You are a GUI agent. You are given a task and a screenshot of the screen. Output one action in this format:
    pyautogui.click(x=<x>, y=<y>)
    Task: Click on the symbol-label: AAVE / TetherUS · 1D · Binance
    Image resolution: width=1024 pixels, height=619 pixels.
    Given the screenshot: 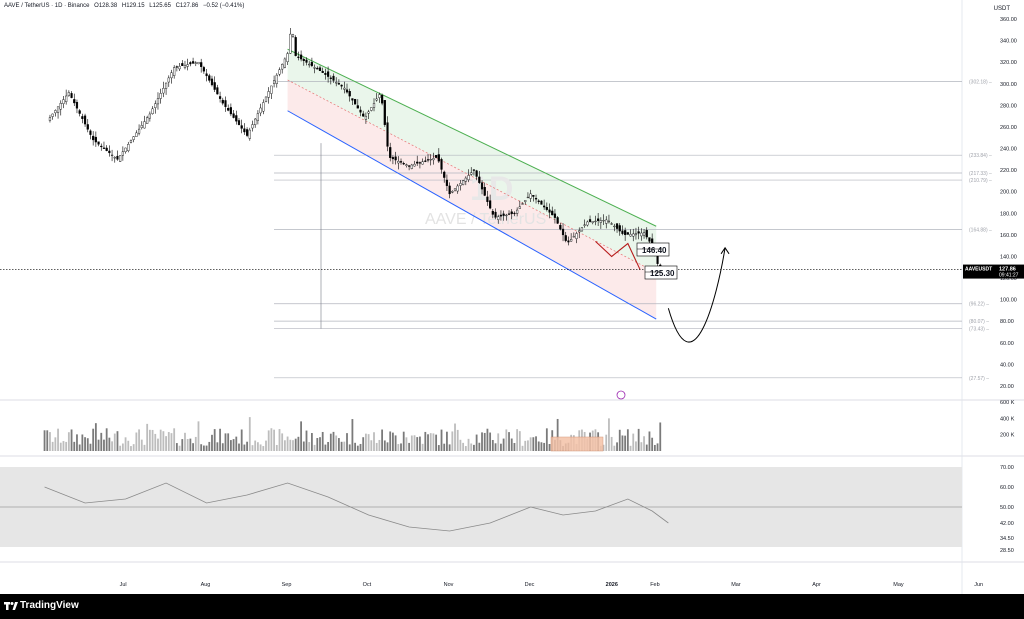 What is the action you would take?
    pyautogui.click(x=47, y=6)
    